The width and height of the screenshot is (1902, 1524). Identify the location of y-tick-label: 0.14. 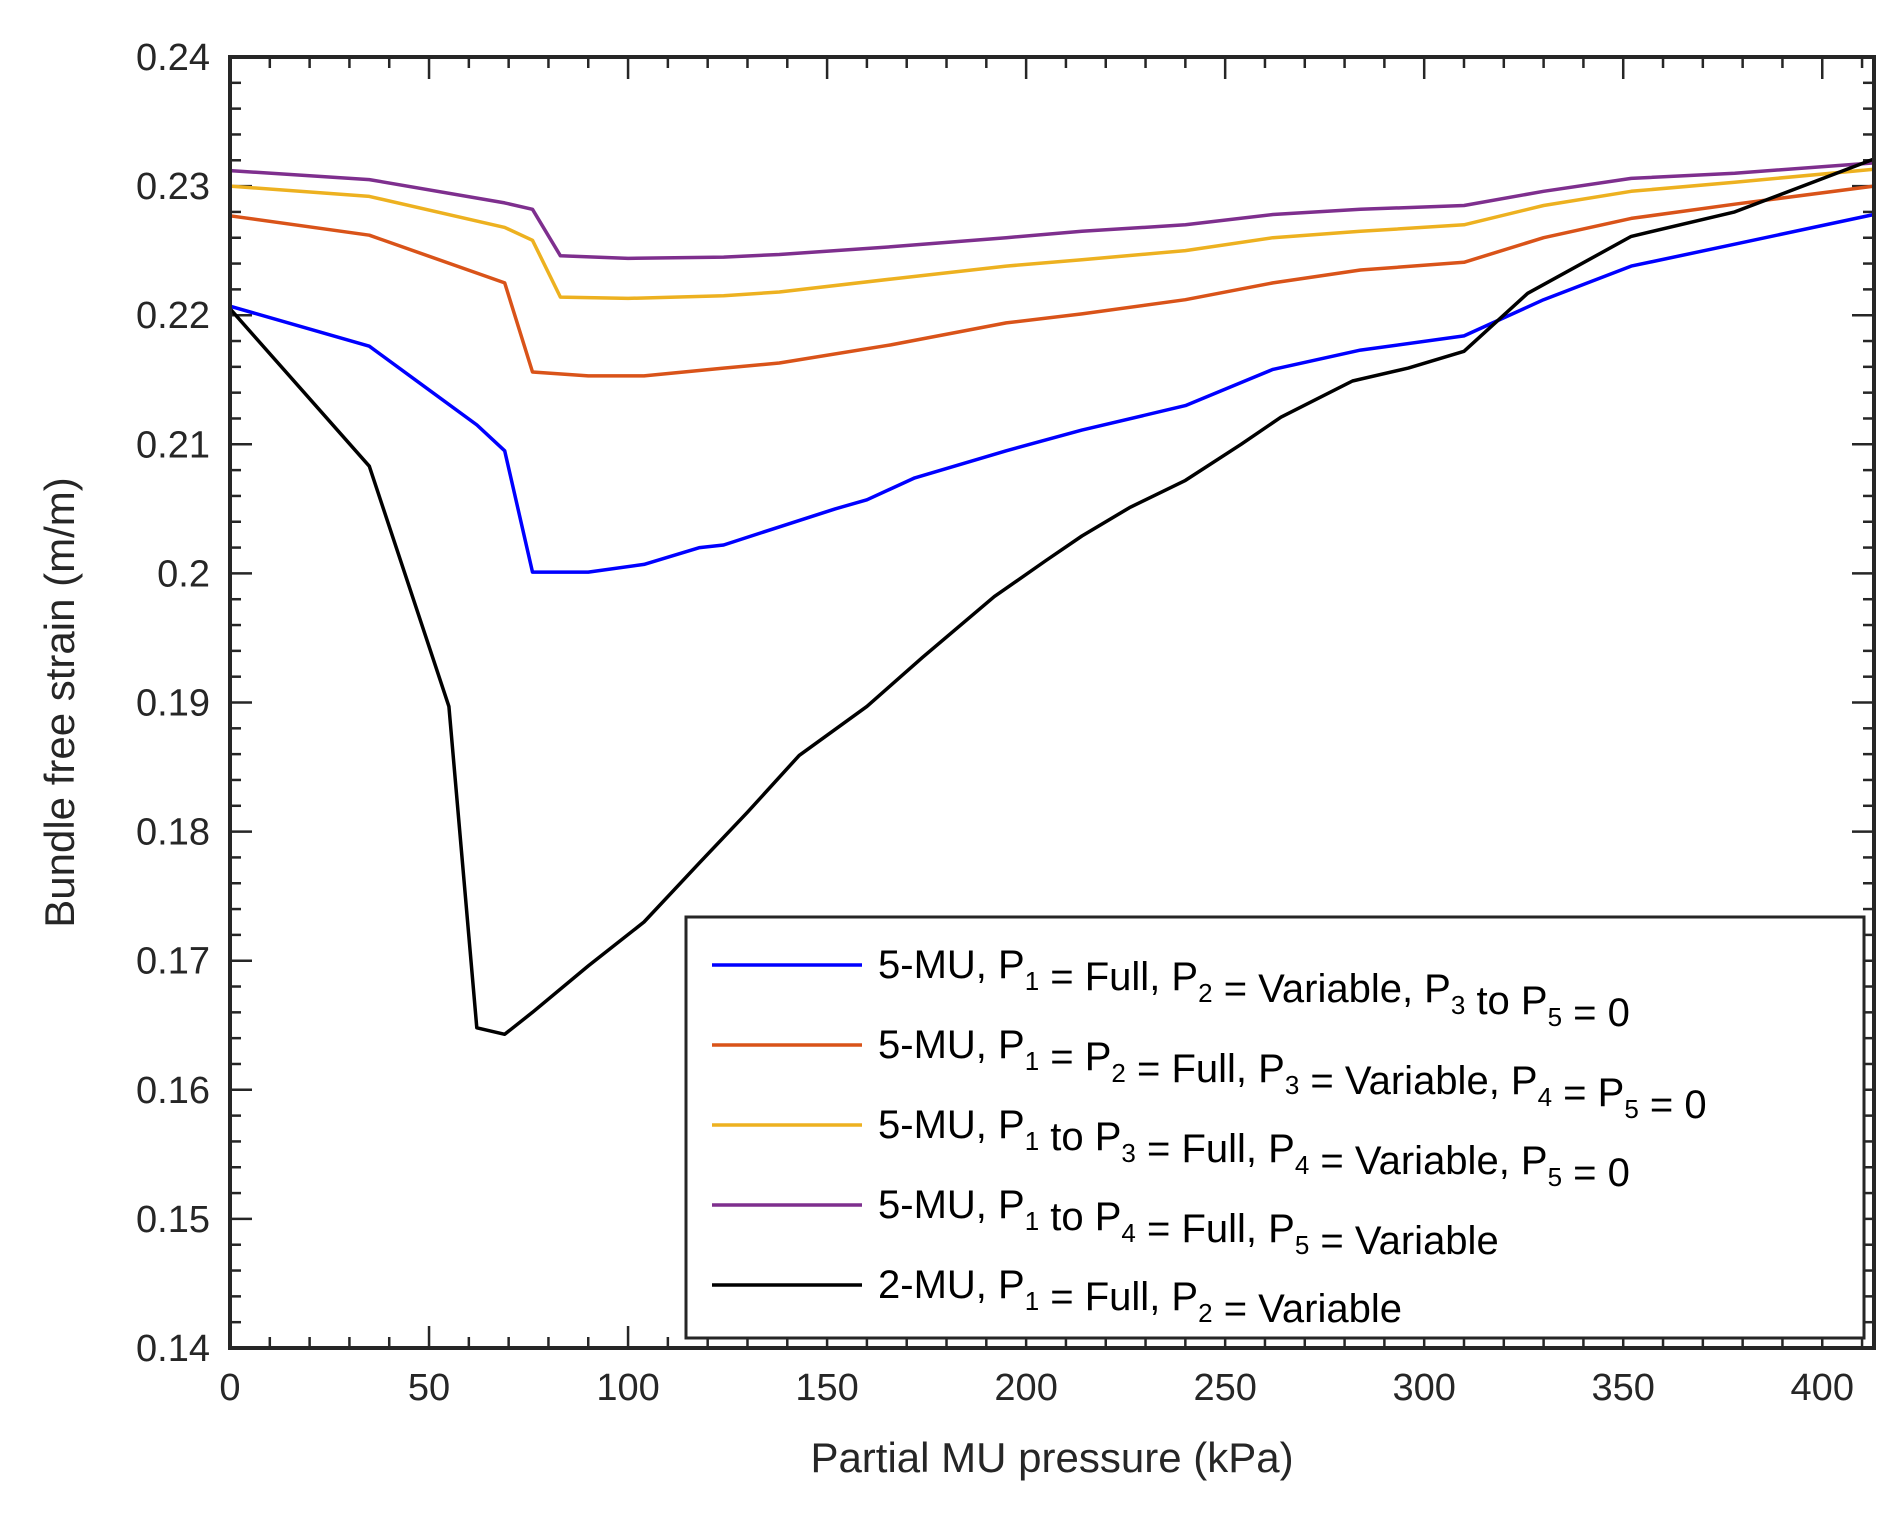
(173, 1349).